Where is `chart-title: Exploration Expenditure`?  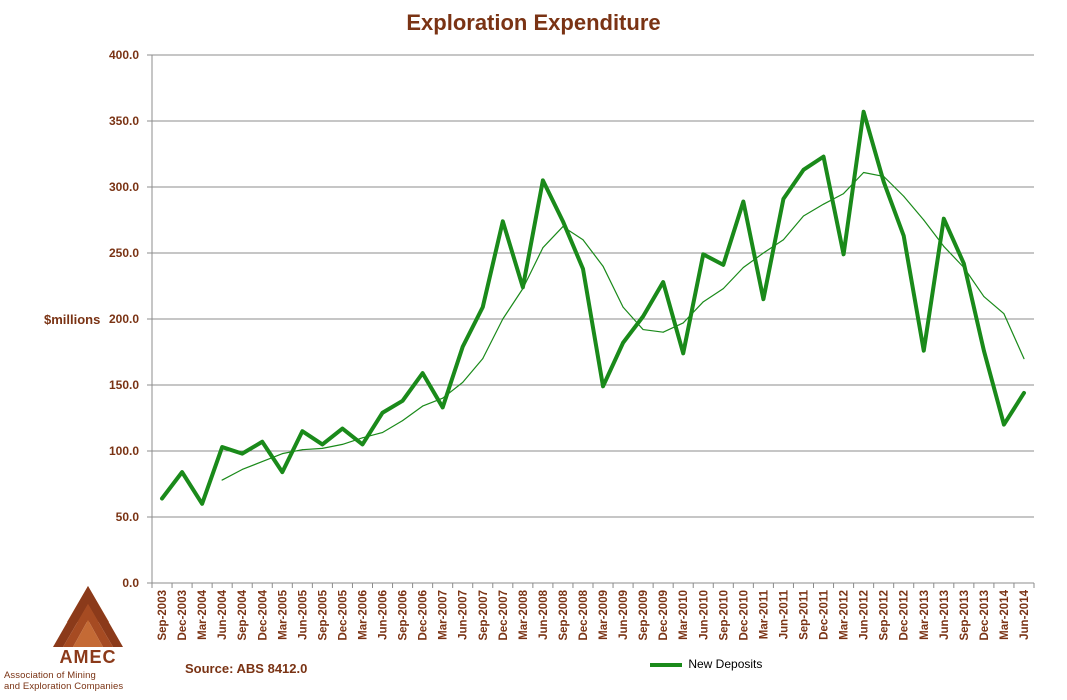 chart-title: Exploration Expenditure is located at coordinates (533, 22).